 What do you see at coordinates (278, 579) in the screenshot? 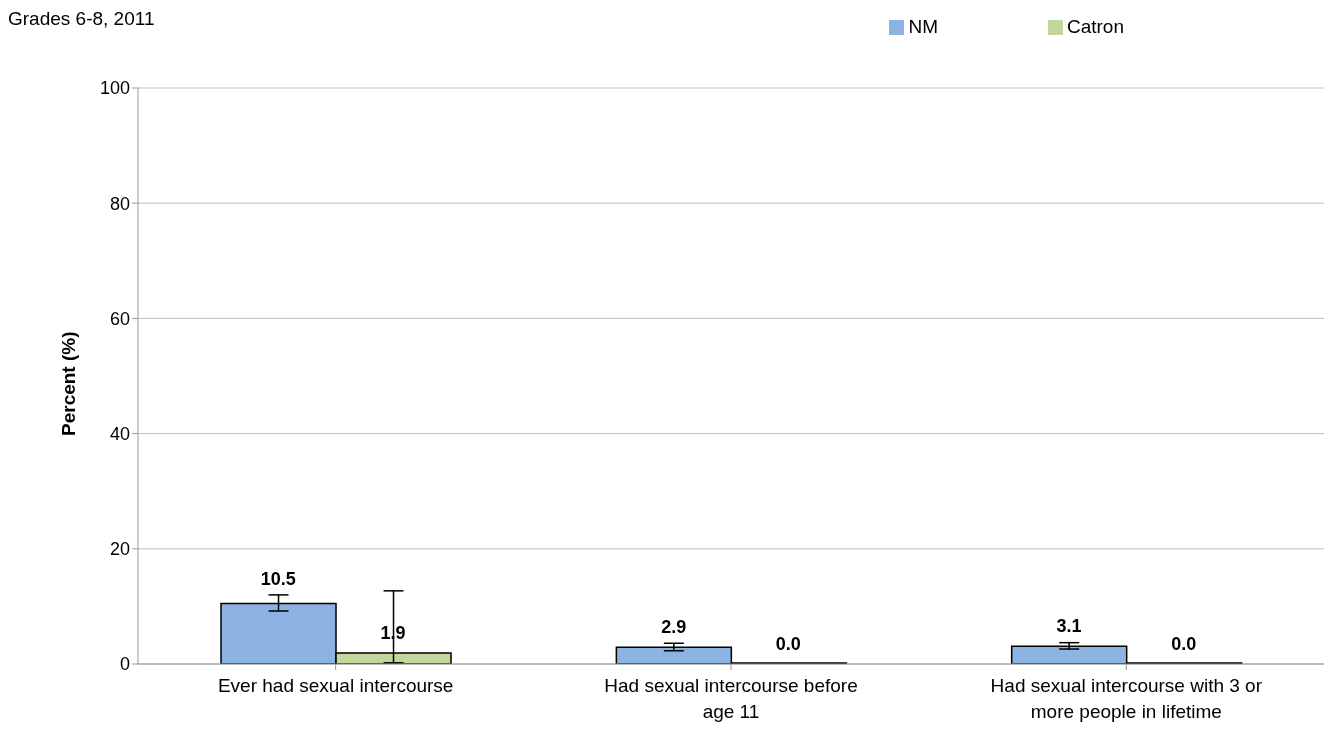
I see `data-label: 10.5` at bounding box center [278, 579].